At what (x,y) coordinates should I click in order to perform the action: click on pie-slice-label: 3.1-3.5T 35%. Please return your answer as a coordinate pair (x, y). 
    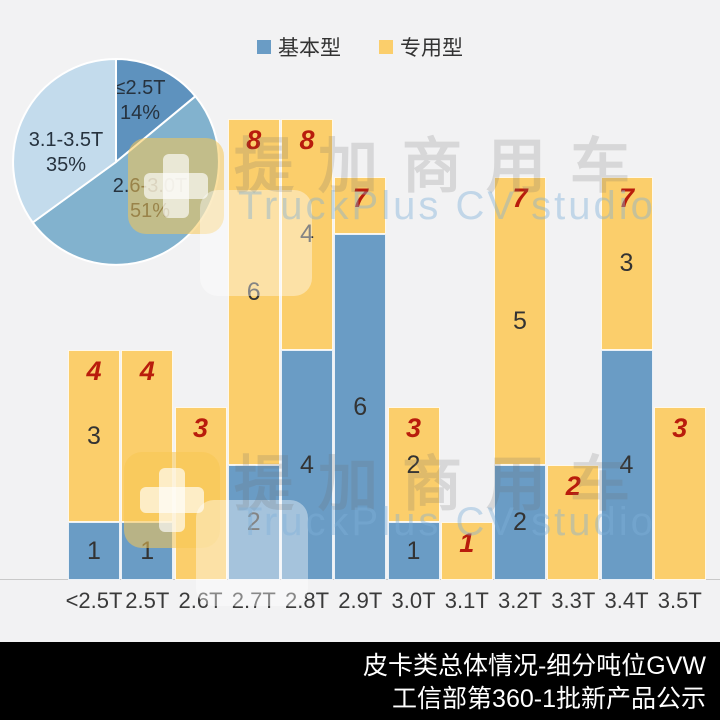
    Looking at the image, I should click on (66, 152).